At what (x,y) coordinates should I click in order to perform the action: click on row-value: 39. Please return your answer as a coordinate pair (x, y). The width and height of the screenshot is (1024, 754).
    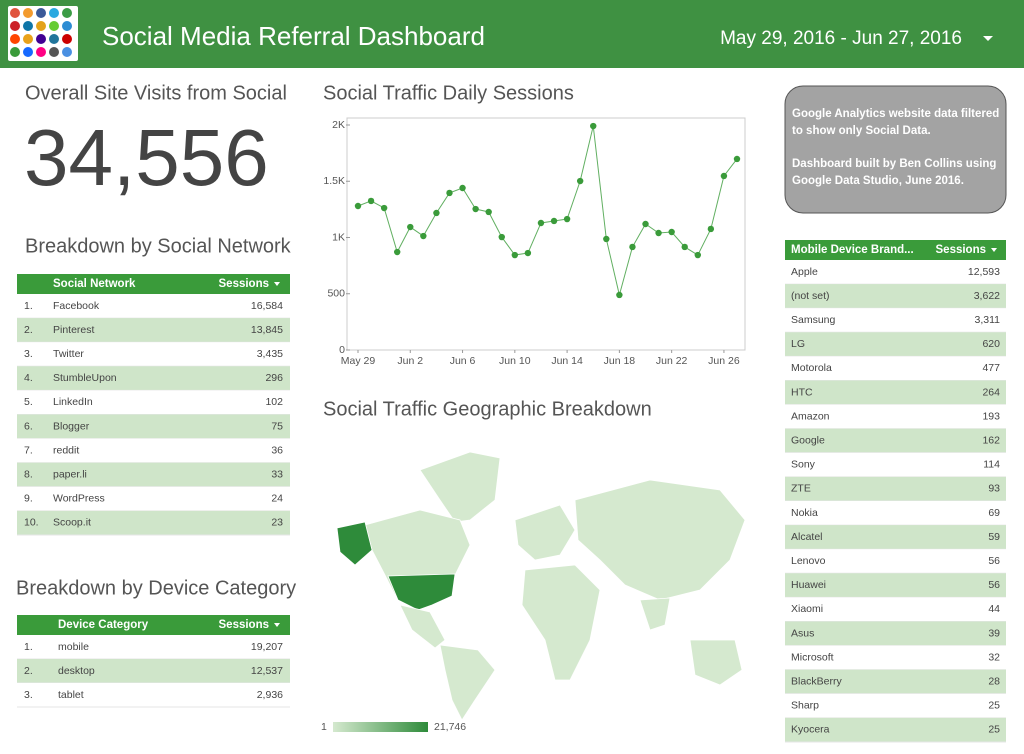
    Looking at the image, I should click on (994, 633).